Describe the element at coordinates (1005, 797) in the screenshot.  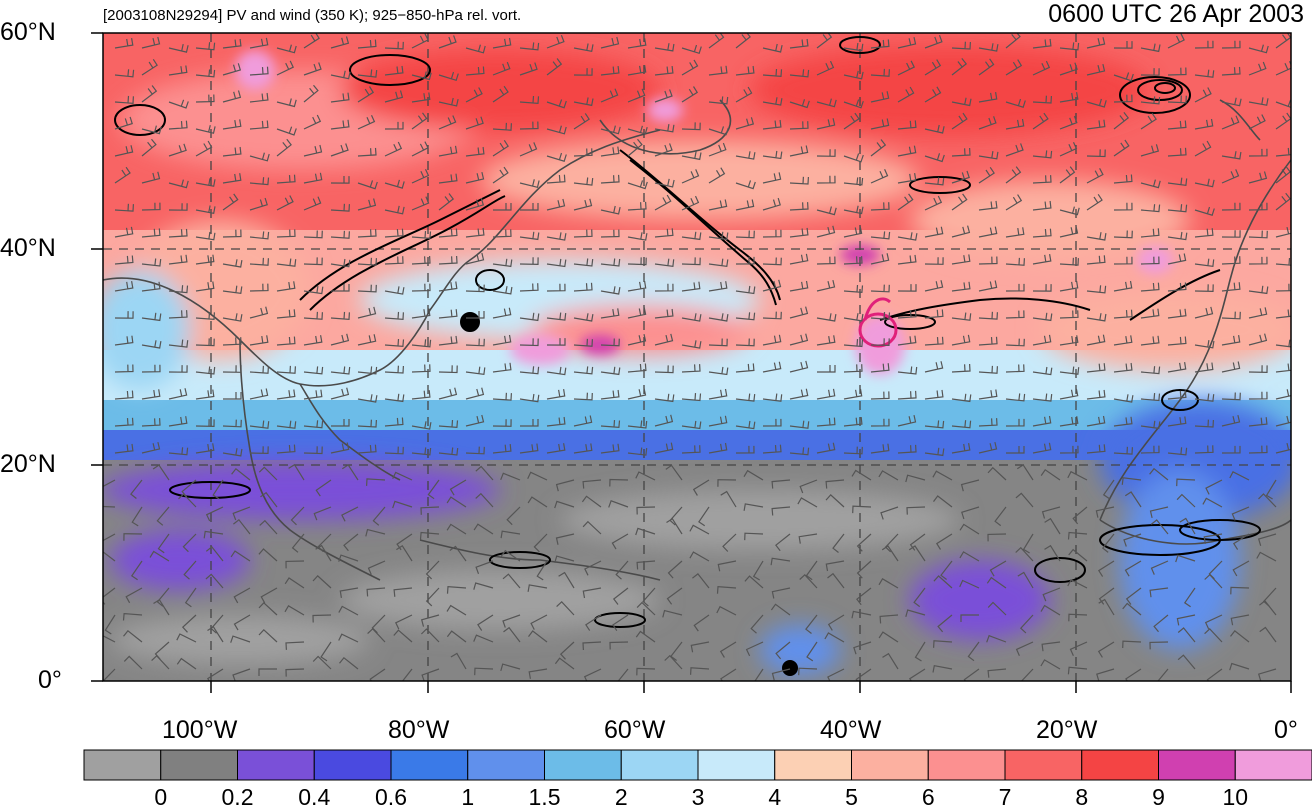
I see `colorbar-label: 7` at that location.